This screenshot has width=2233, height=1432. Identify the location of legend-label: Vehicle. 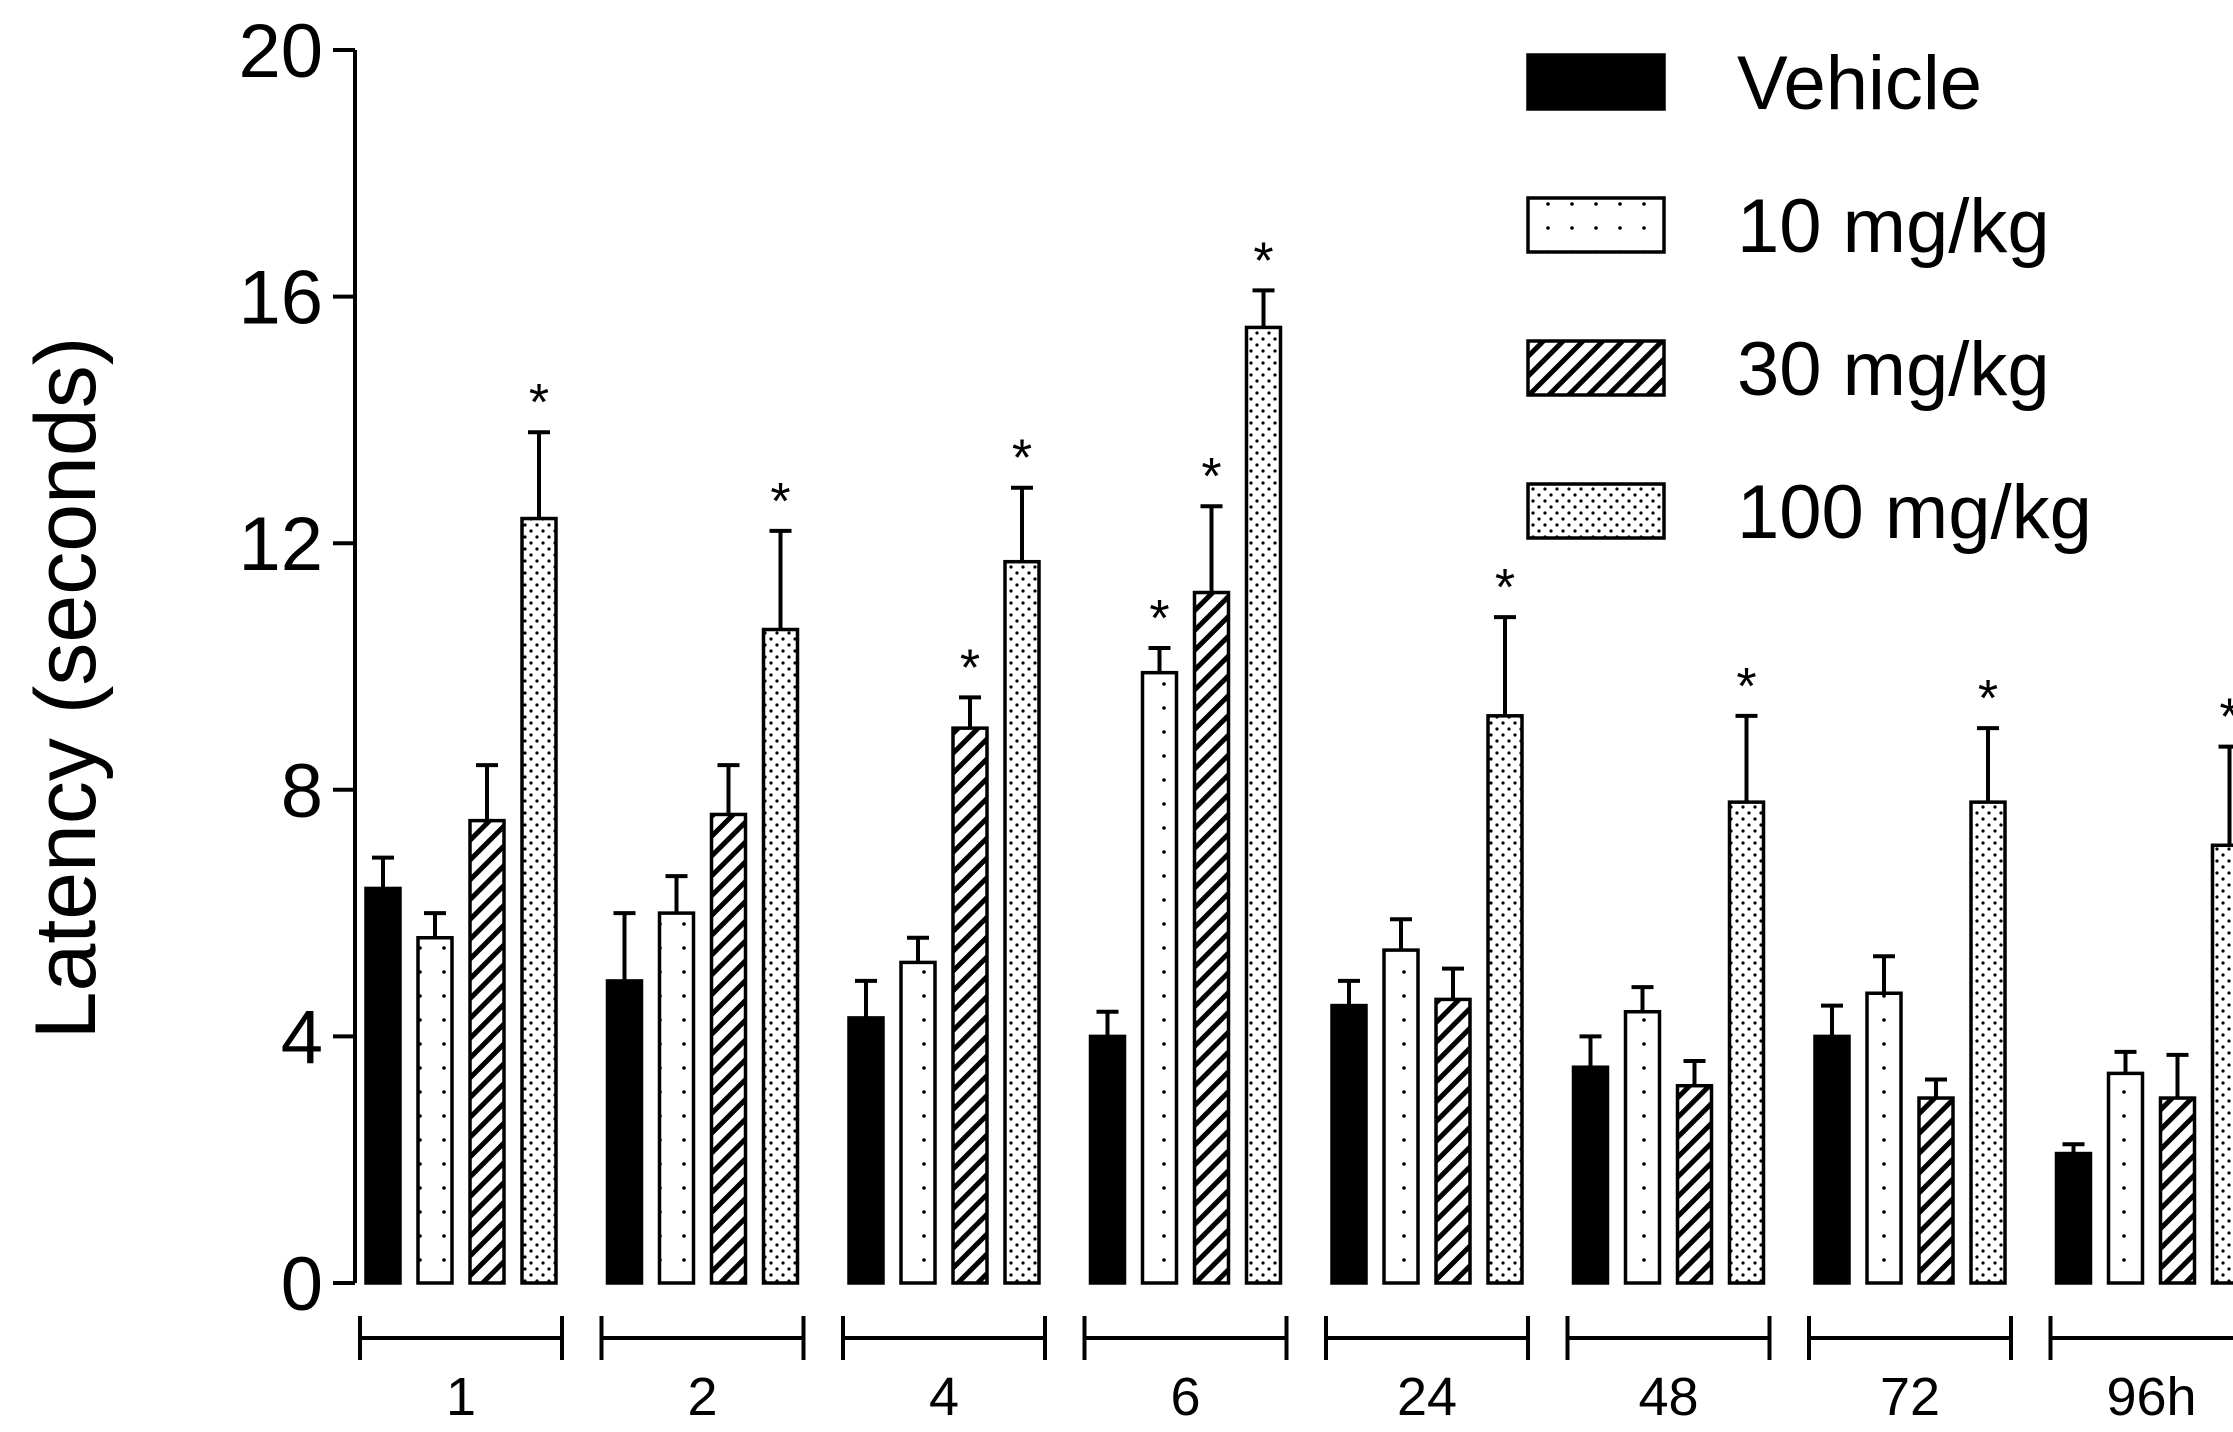
(1859, 83).